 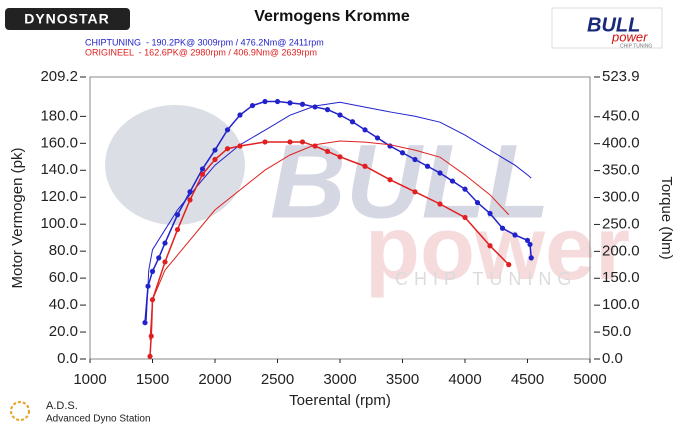 What do you see at coordinates (621, 116) in the screenshot?
I see `y2-tick-label: 450.0` at bounding box center [621, 116].